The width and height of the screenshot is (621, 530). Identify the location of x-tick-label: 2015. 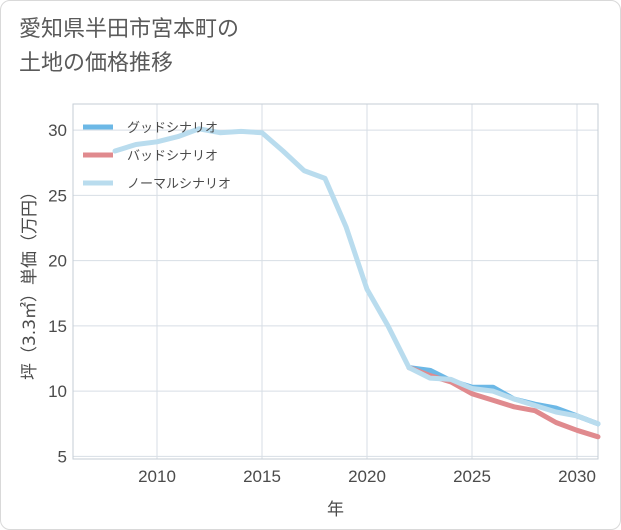
(262, 476).